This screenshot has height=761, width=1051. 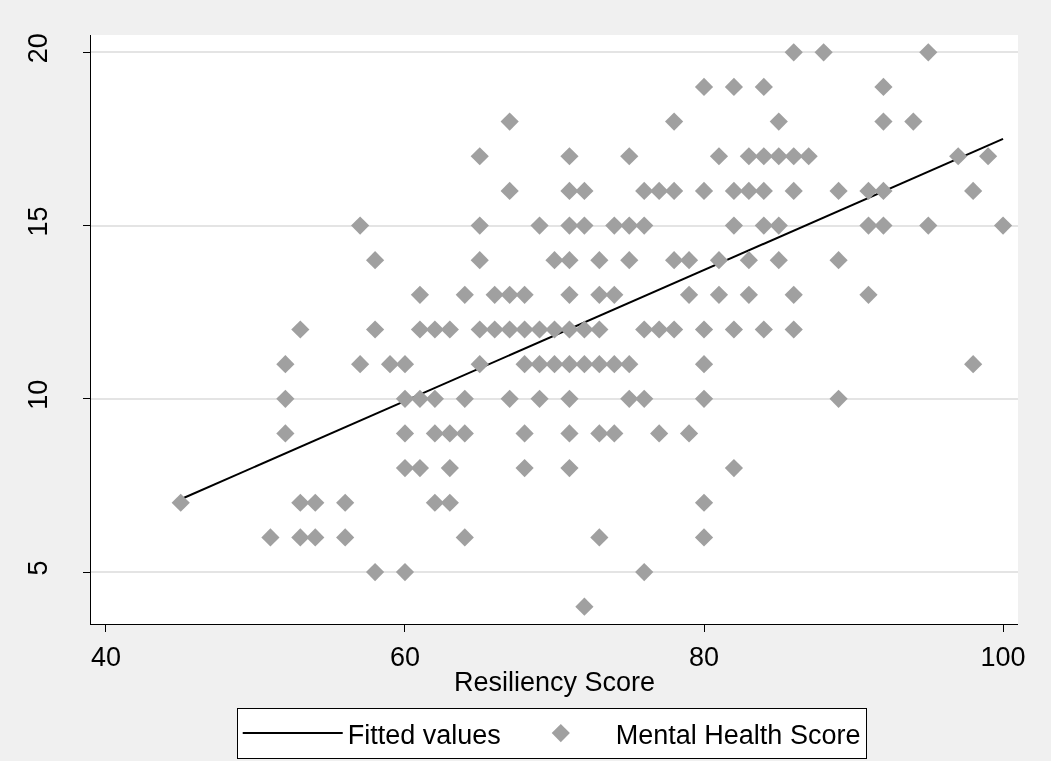 What do you see at coordinates (1003, 657) in the screenshot?
I see `x-tick-label: 100` at bounding box center [1003, 657].